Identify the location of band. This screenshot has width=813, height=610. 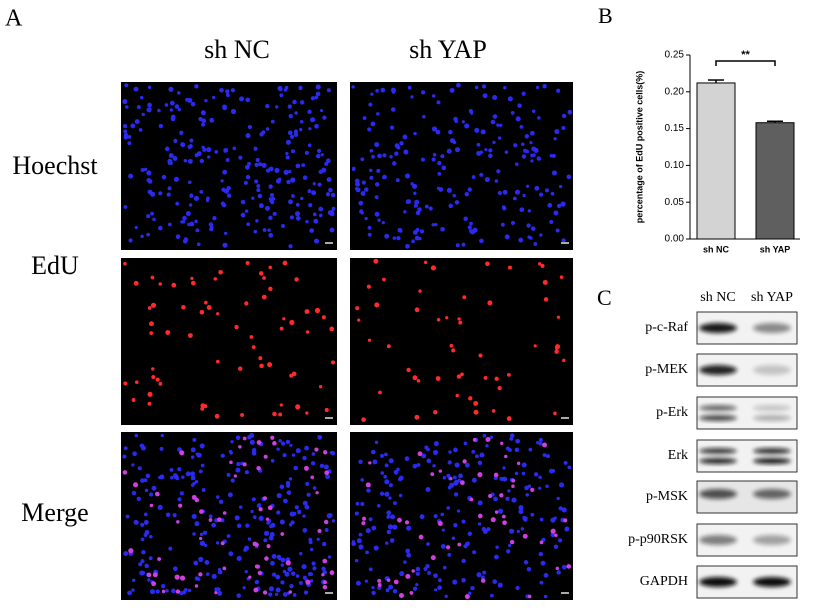
(718, 328).